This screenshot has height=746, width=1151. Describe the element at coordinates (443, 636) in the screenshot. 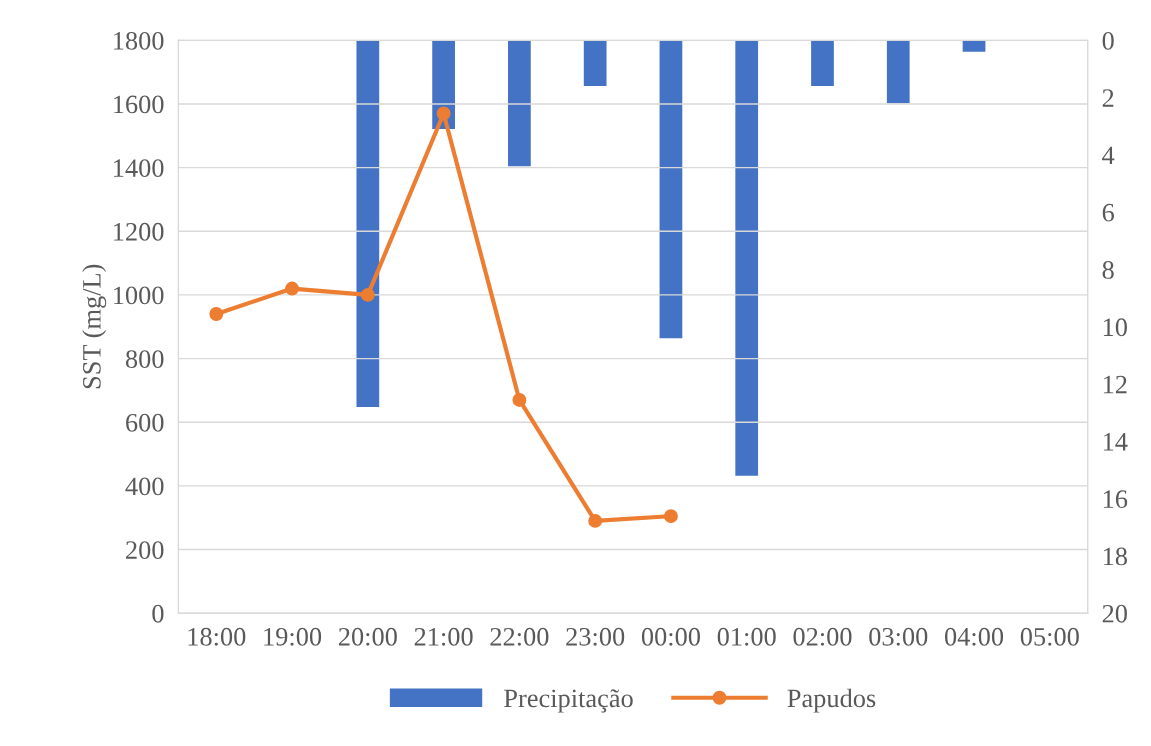

I see `x-tick-label: 21:00` at that location.